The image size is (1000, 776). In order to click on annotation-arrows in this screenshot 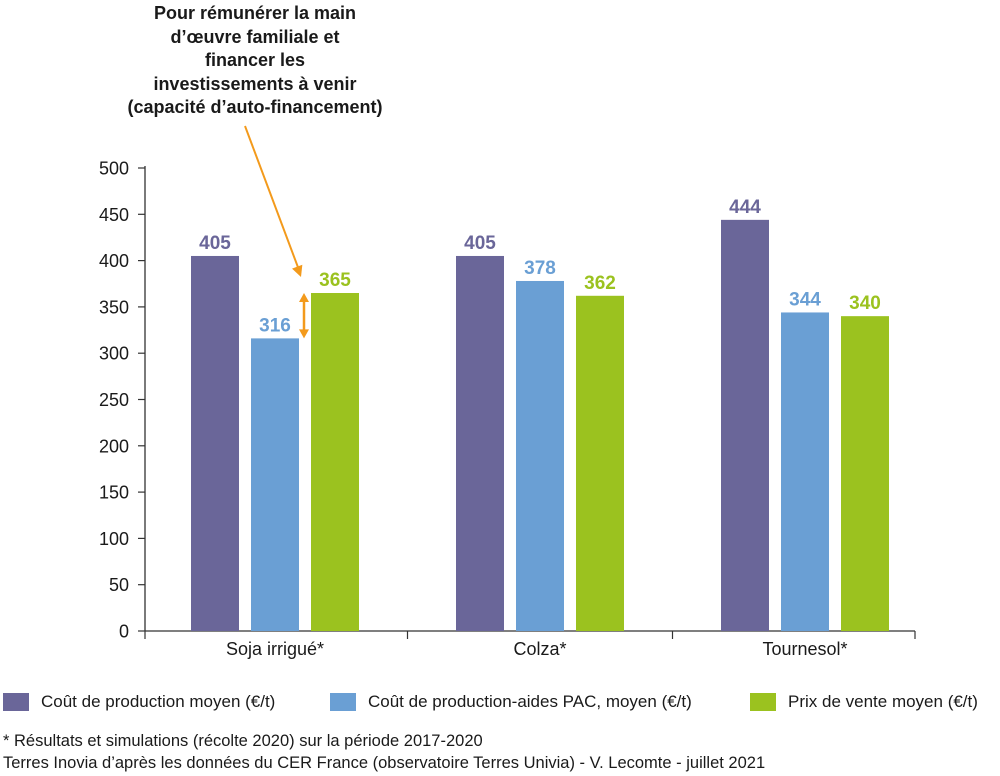, I will do `click(276, 232)`.